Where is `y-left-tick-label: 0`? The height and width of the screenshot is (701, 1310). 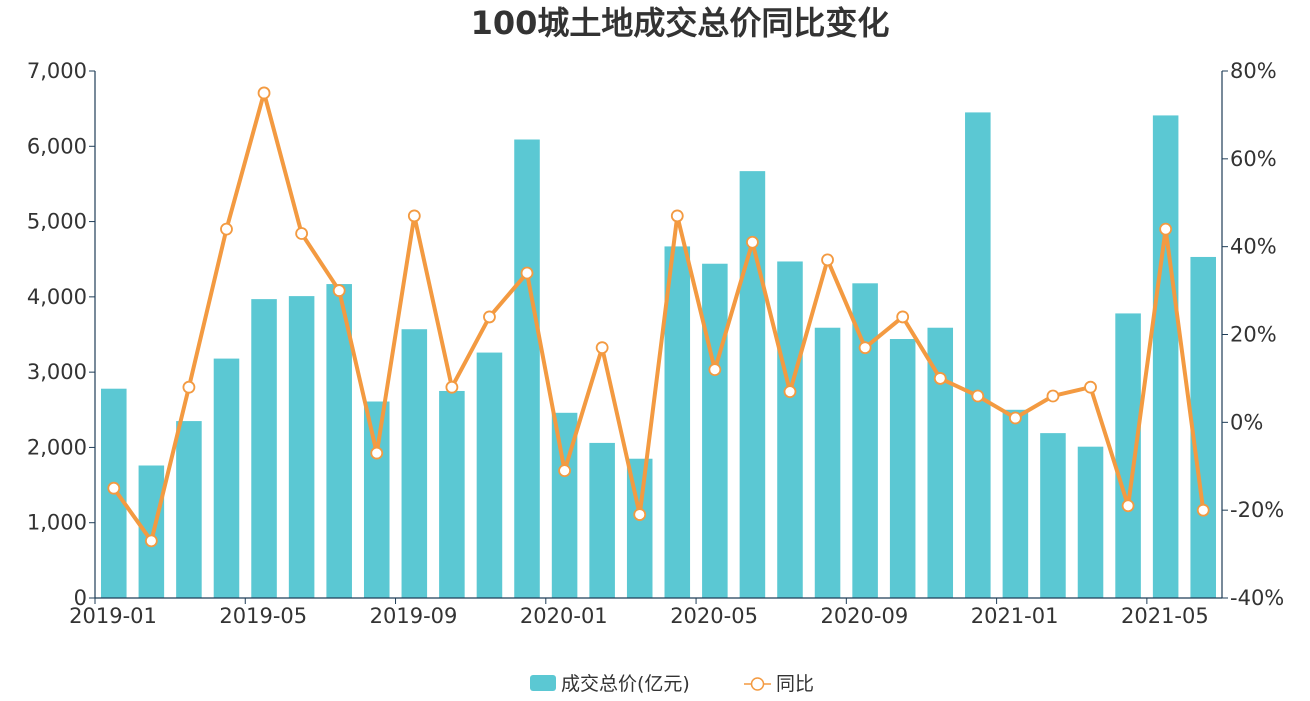
y-left-tick-label: 0 is located at coordinates (80, 598).